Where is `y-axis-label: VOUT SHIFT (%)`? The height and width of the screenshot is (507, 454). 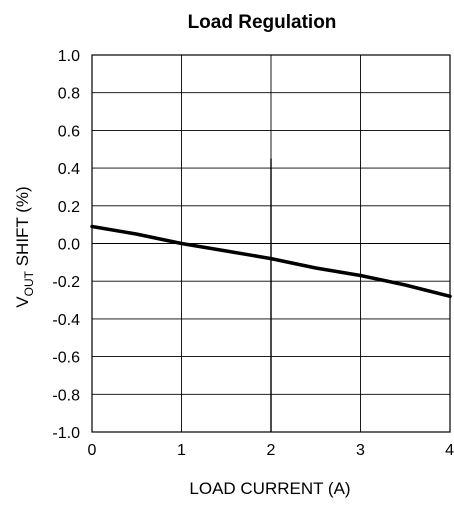
y-axis-label: VOUT SHIFT (%) is located at coordinates (24, 246).